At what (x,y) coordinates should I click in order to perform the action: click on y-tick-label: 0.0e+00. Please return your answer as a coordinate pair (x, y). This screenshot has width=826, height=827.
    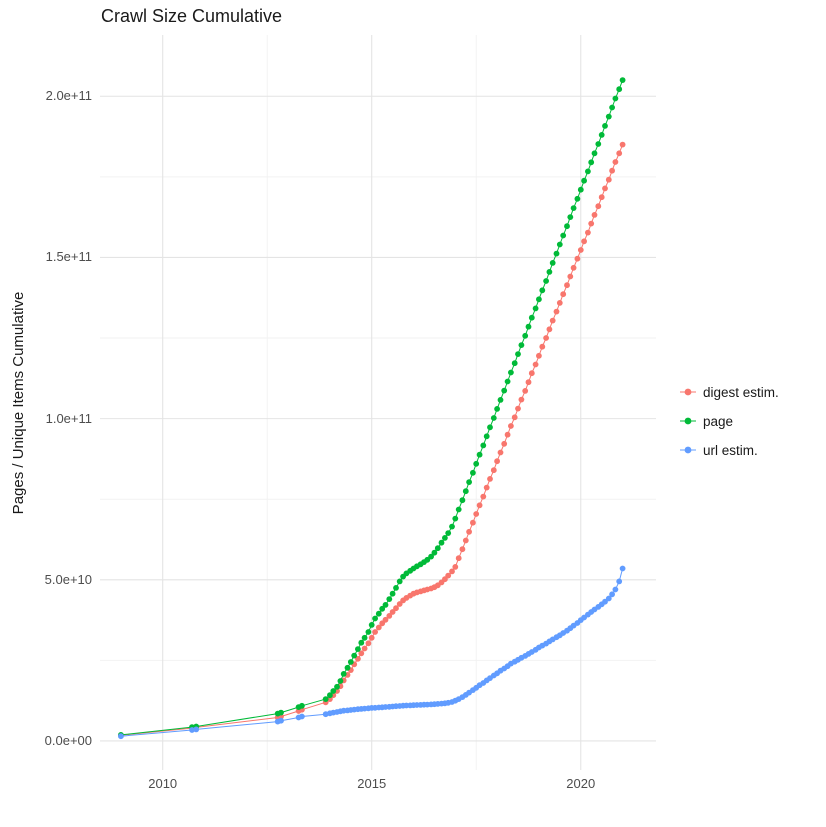
    Looking at the image, I should click on (68, 740).